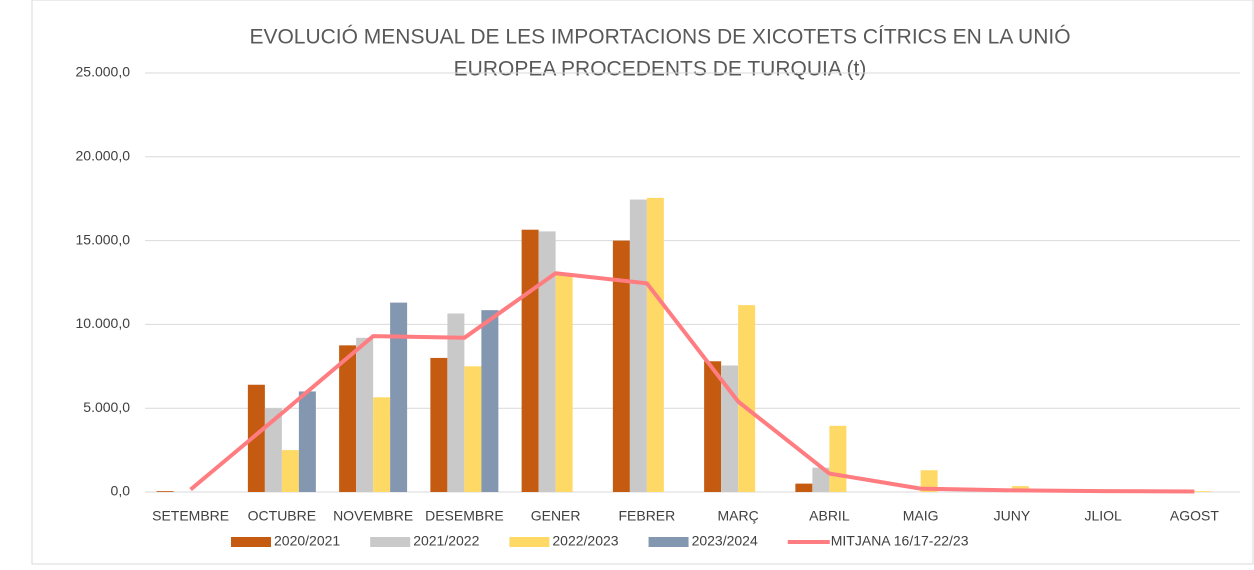 The image size is (1254, 570). I want to click on x-tick-label: DESEMBRE, so click(464, 516).